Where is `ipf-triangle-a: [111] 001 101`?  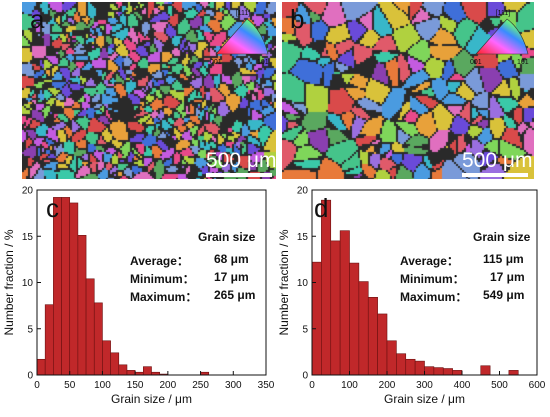 ipf-triangle-a: [111] 001 101 is located at coordinates (239, 38).